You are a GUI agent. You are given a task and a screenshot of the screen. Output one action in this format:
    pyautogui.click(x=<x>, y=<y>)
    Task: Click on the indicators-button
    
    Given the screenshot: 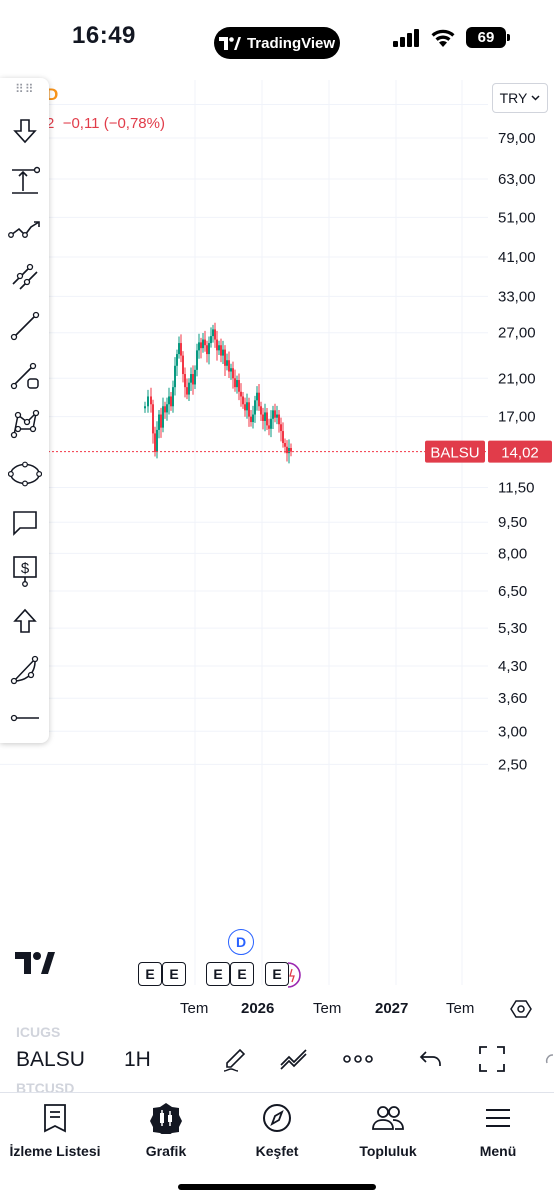 What is the action you would take?
    pyautogui.click(x=294, y=1059)
    